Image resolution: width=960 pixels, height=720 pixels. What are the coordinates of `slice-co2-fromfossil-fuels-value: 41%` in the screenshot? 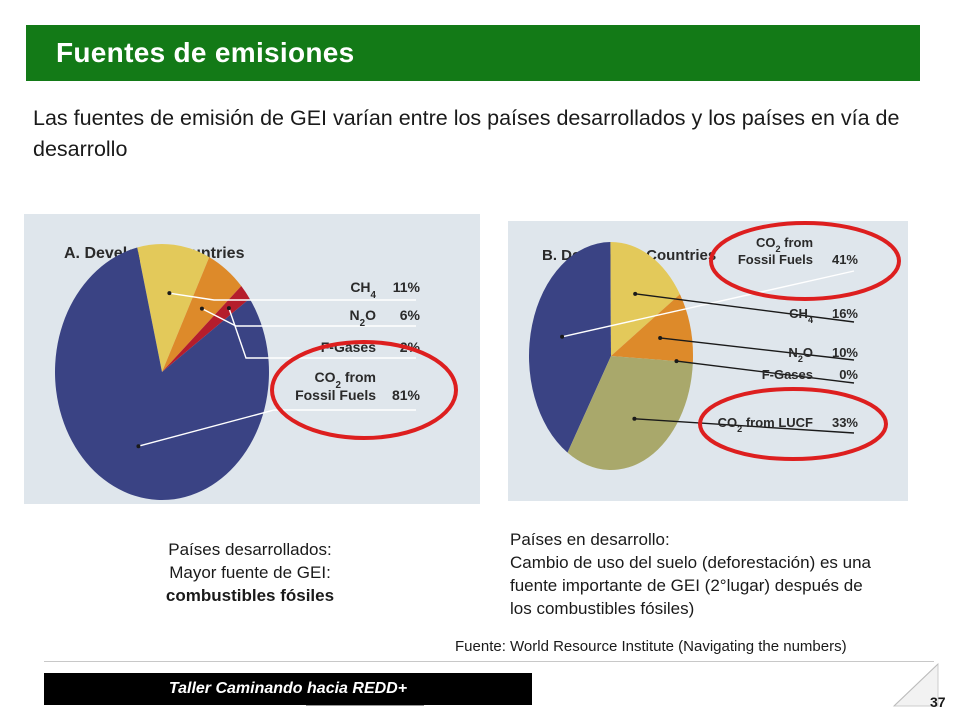 It's located at (845, 259).